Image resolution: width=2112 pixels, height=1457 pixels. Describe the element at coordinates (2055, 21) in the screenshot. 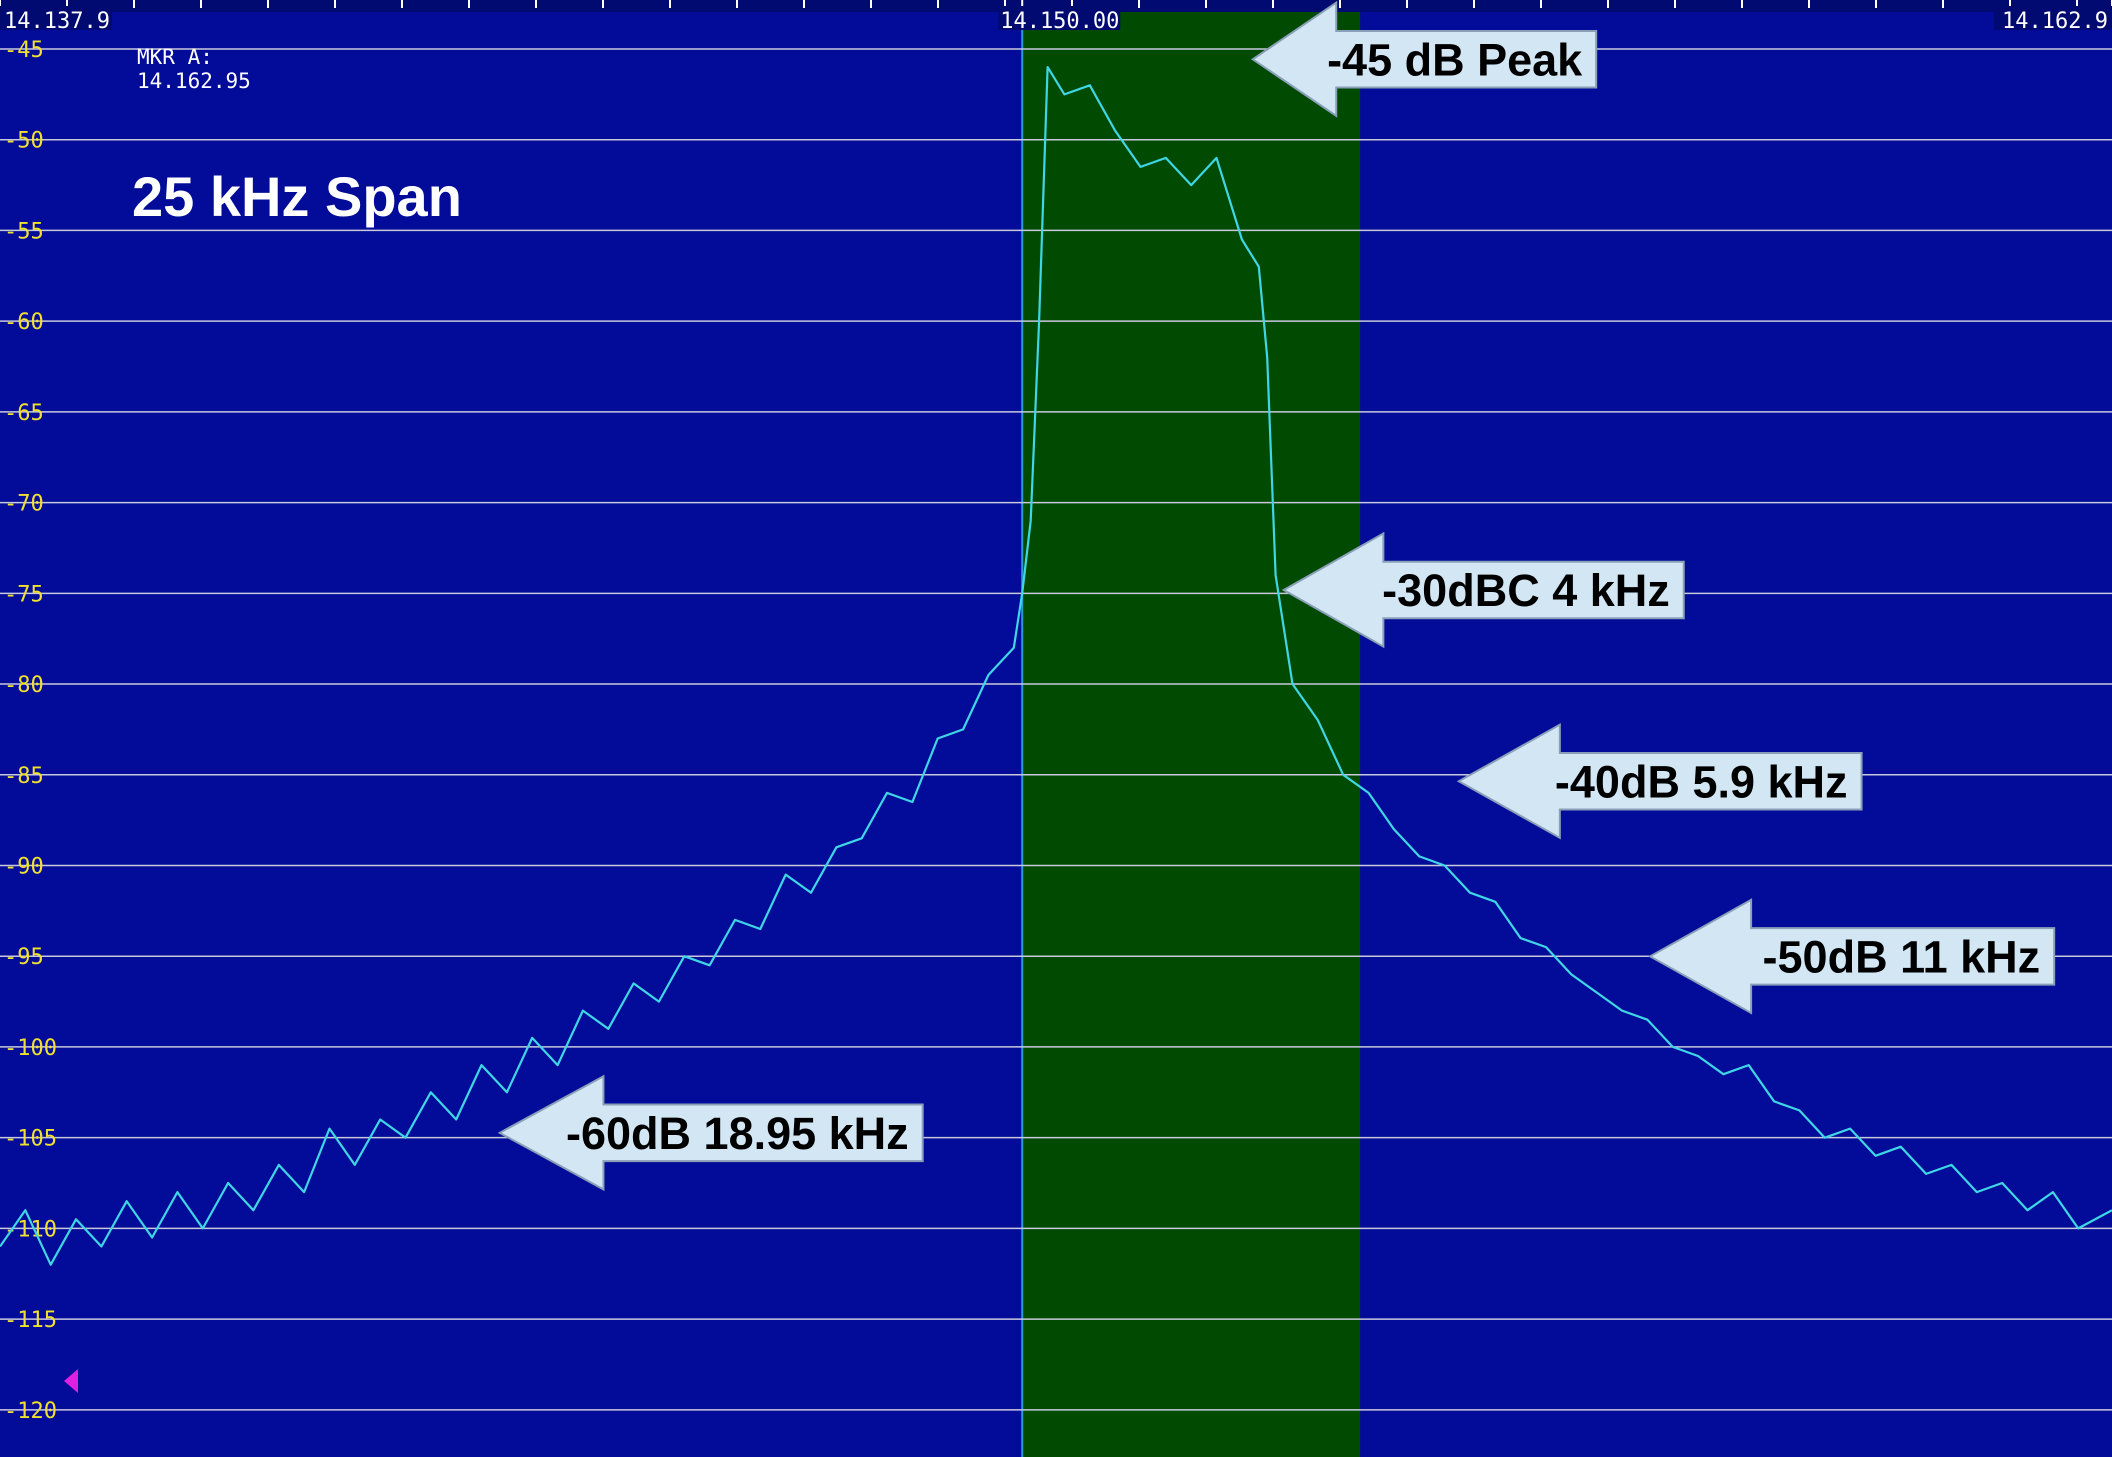

I see `x-tick-label: 14.162.9` at that location.